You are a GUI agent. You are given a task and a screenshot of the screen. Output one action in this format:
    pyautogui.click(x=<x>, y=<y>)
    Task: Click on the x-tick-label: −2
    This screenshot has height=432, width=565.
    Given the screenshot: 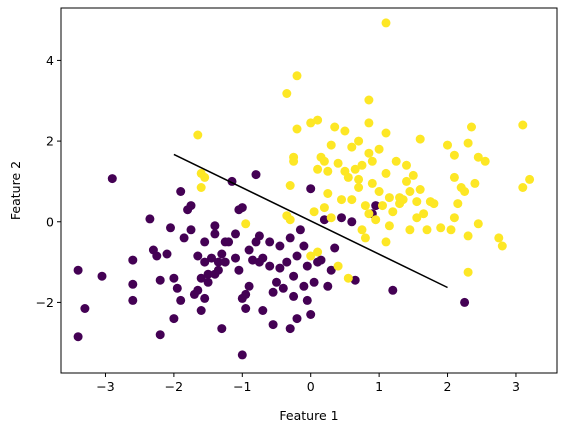 What is the action you would take?
    pyautogui.click(x=174, y=386)
    